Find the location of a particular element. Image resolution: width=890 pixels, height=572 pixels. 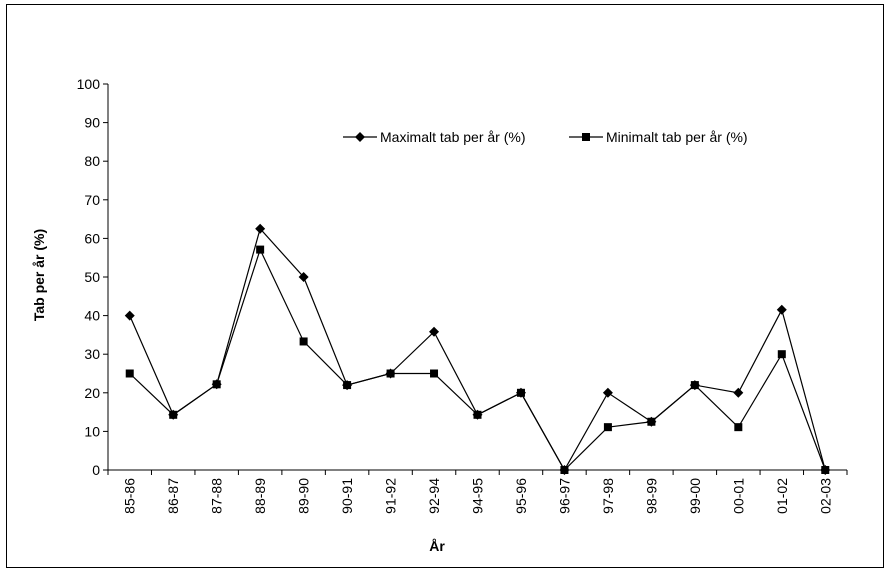

x-tick-label: 99-00 is located at coordinates (695, 496).